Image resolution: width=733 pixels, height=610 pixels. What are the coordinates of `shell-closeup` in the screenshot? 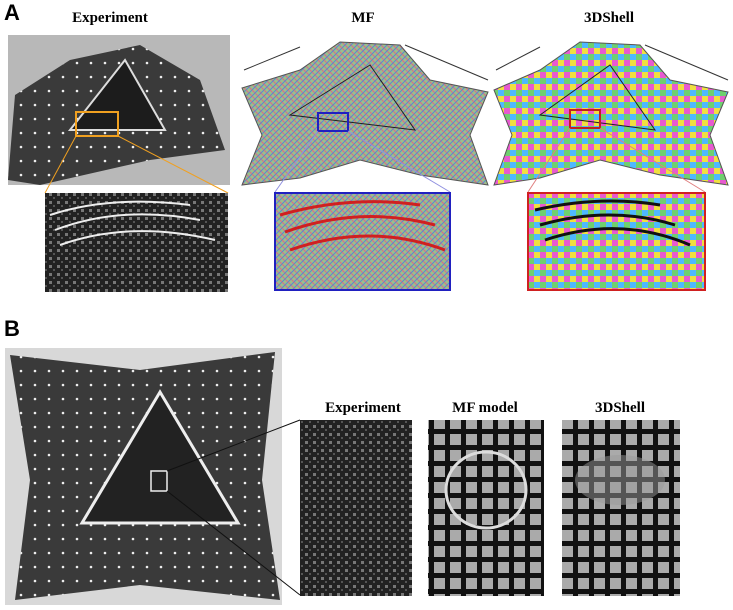 It's located at (621, 508).